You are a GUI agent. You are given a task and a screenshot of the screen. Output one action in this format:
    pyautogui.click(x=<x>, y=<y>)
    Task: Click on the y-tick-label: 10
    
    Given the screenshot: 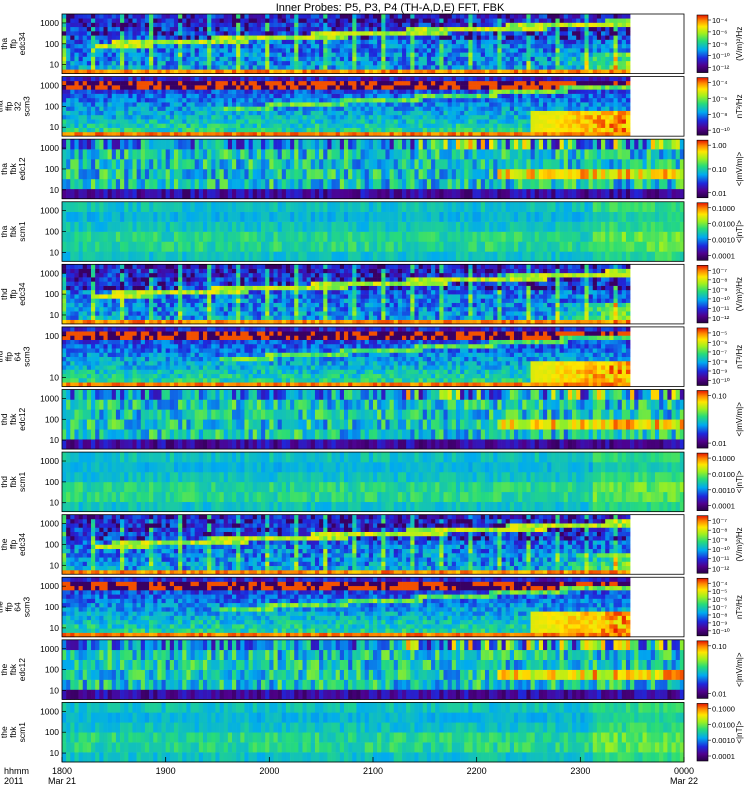 What is the action you would take?
    pyautogui.click(x=55, y=127)
    